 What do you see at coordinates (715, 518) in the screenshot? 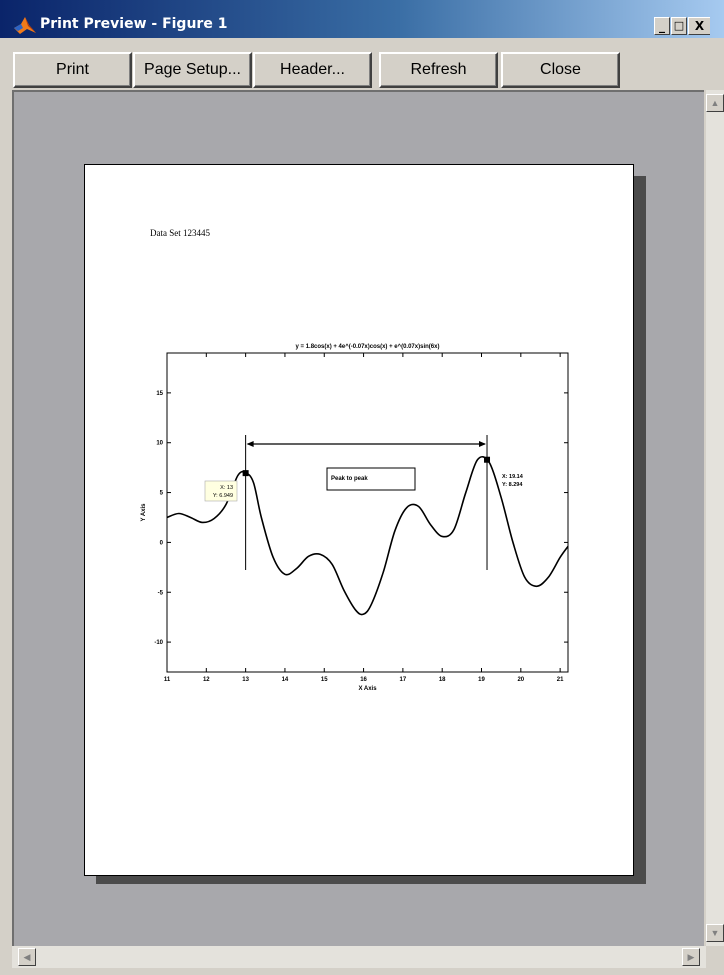
I see `vertical-scrollbar: ▲ ▼` at bounding box center [715, 518].